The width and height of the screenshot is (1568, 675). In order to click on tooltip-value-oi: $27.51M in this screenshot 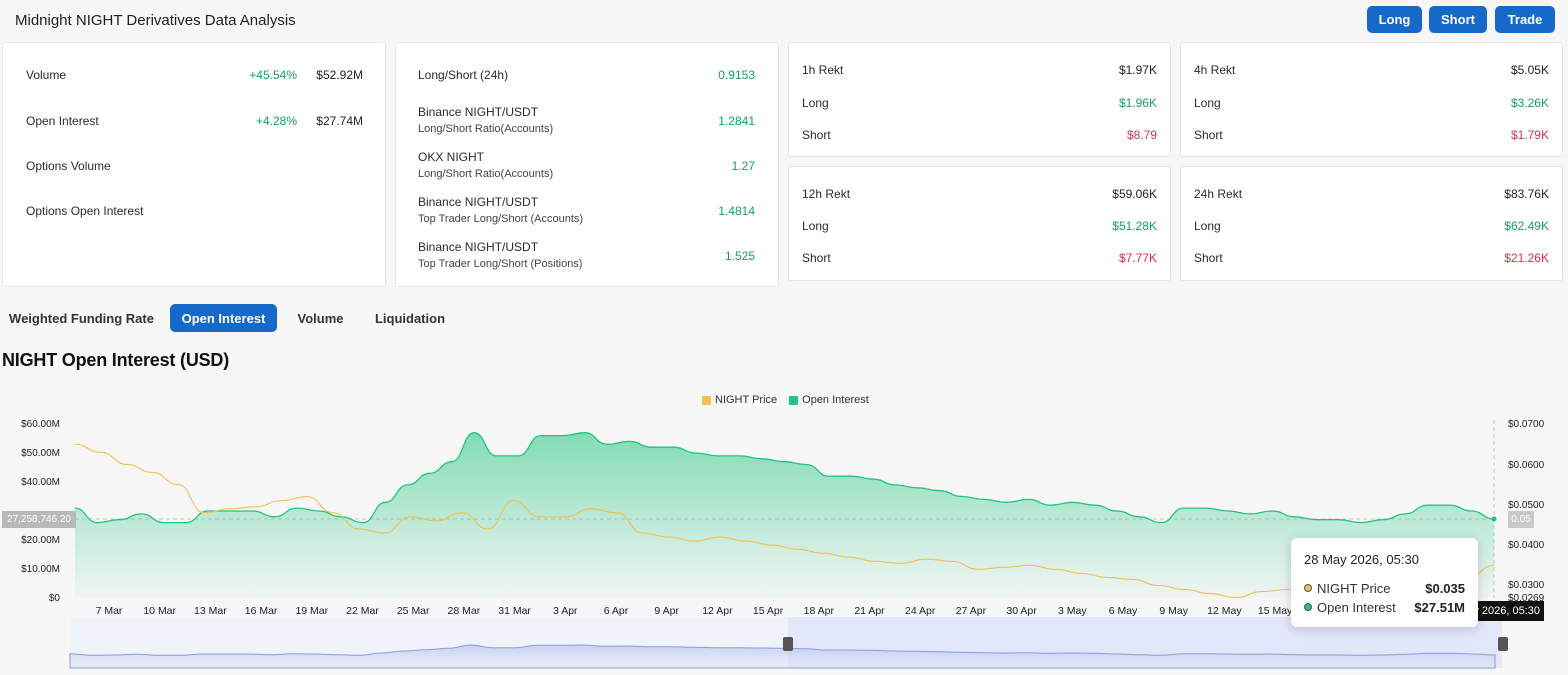, I will do `click(1439, 607)`.